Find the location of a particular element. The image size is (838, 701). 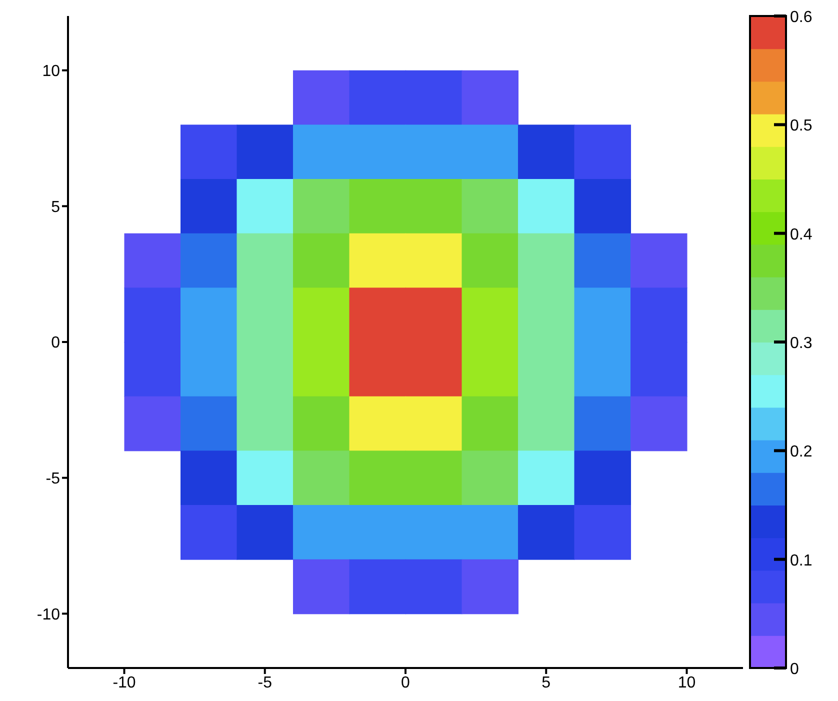

x-tick-label: 0 is located at coordinates (405, 683).